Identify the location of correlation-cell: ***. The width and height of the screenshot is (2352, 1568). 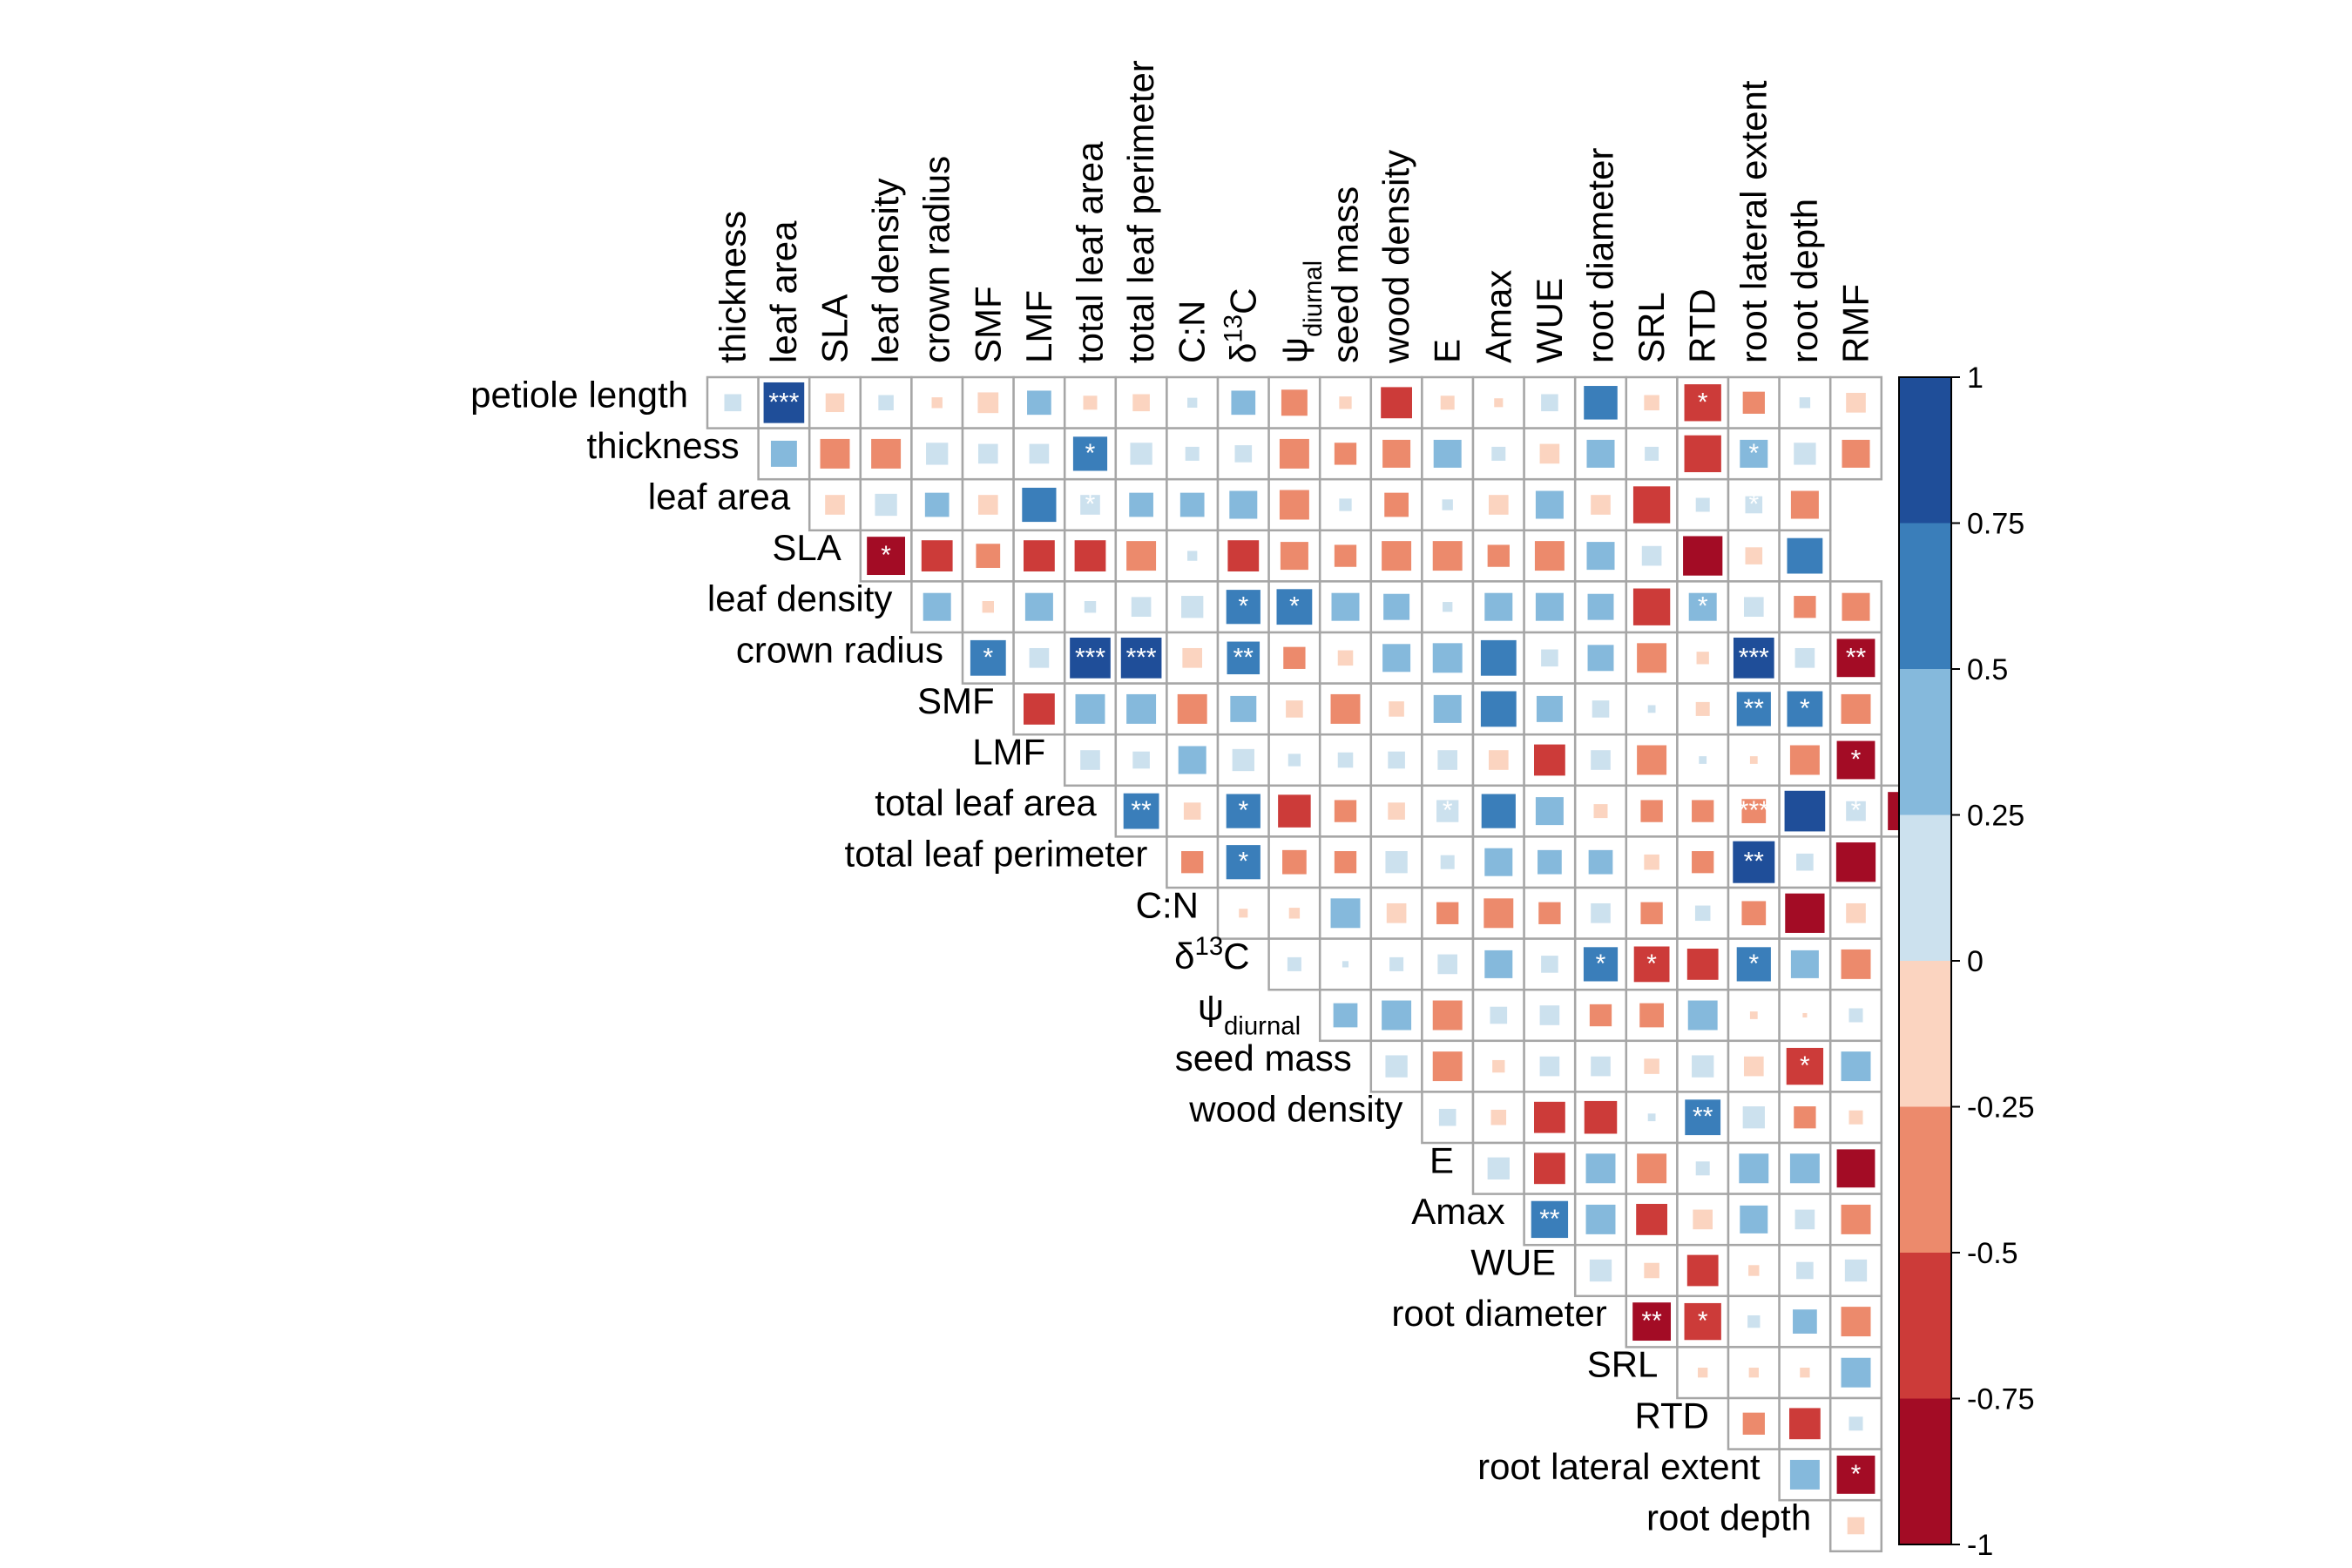
(784, 402).